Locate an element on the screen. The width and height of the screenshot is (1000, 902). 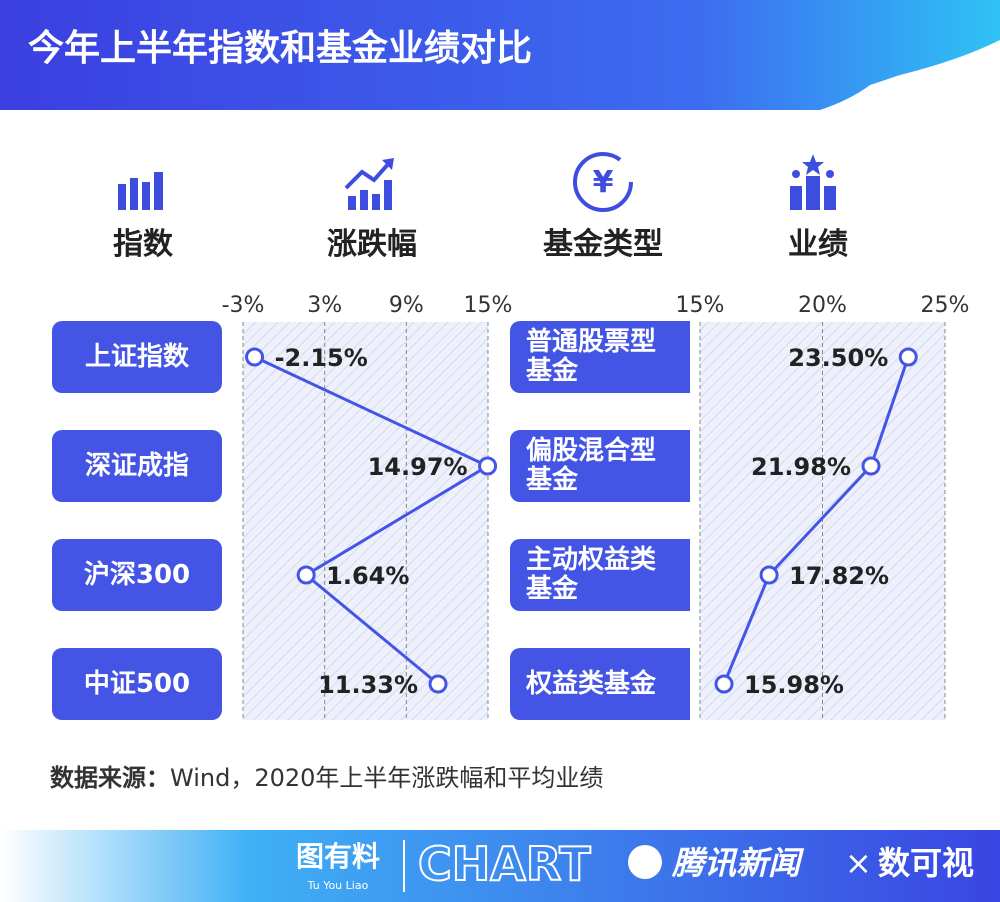
value-label: 15.98% is located at coordinates (794, 685).